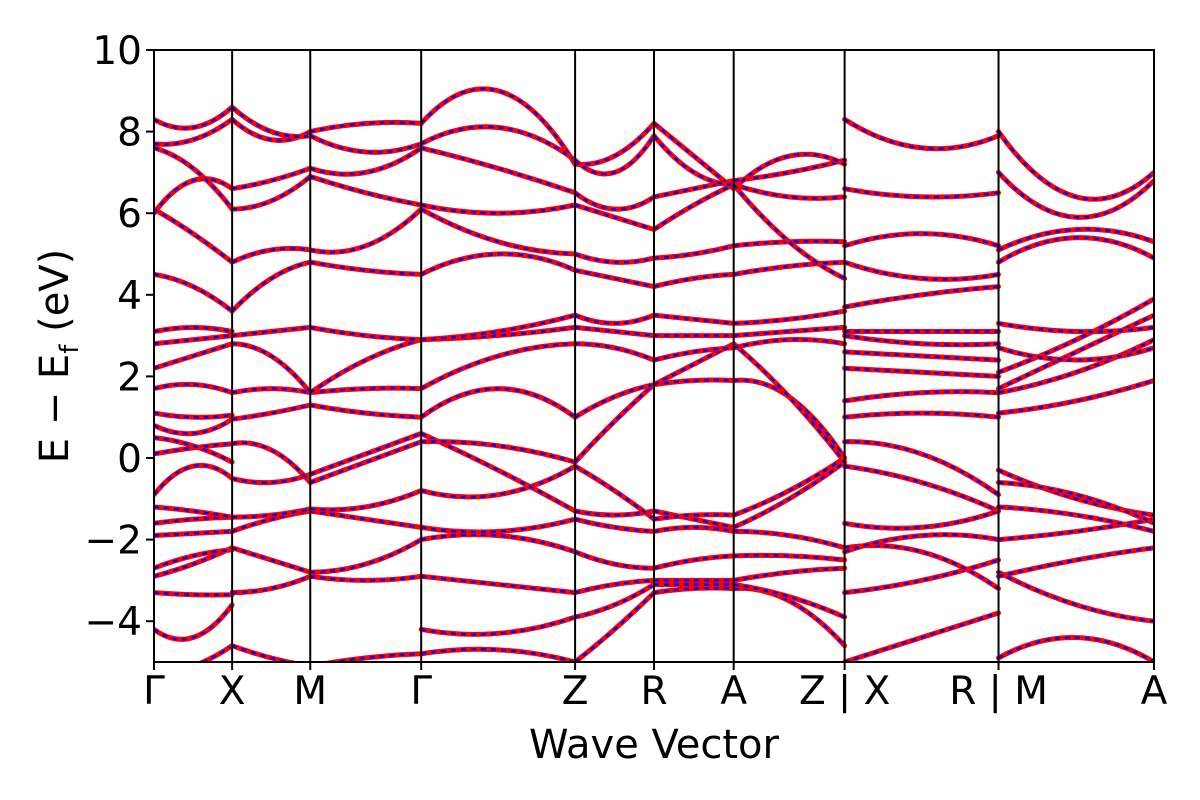 The image size is (1200, 800). Describe the element at coordinates (117, 51) in the screenshot. I see `y-tick-label-7: 10` at that location.